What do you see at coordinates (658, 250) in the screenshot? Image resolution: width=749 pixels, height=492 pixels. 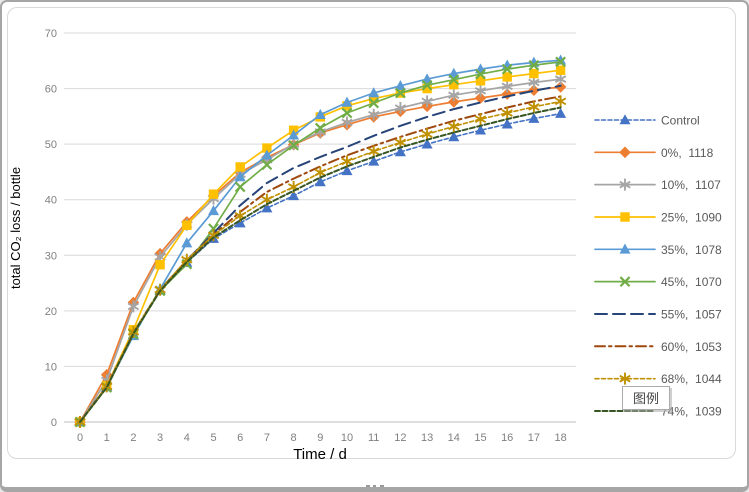 I see `legend-item-4: 35%, 1078` at bounding box center [658, 250].